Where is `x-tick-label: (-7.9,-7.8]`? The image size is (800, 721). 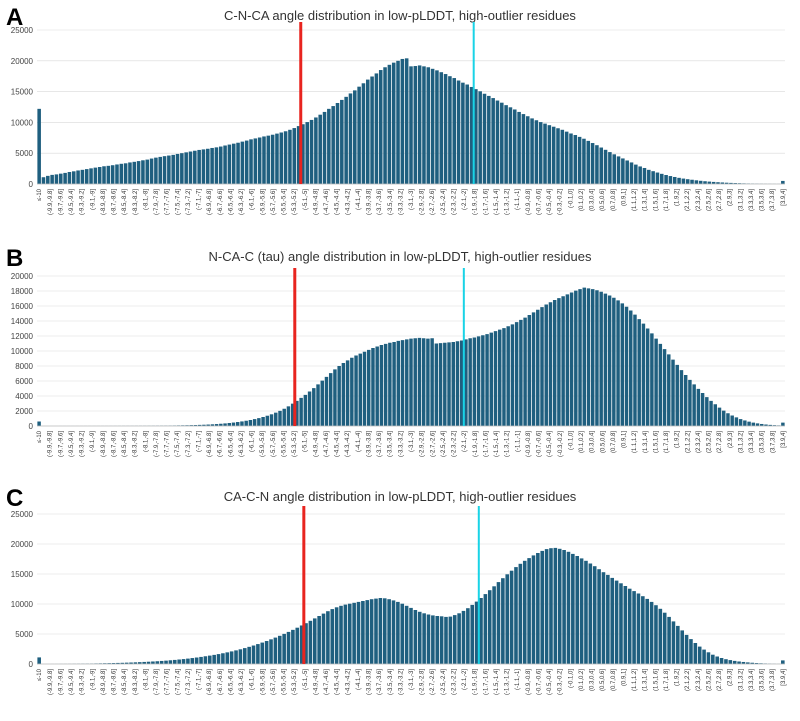 x-tick-label: (-7.9,-7.8] is located at coordinates (157, 444).